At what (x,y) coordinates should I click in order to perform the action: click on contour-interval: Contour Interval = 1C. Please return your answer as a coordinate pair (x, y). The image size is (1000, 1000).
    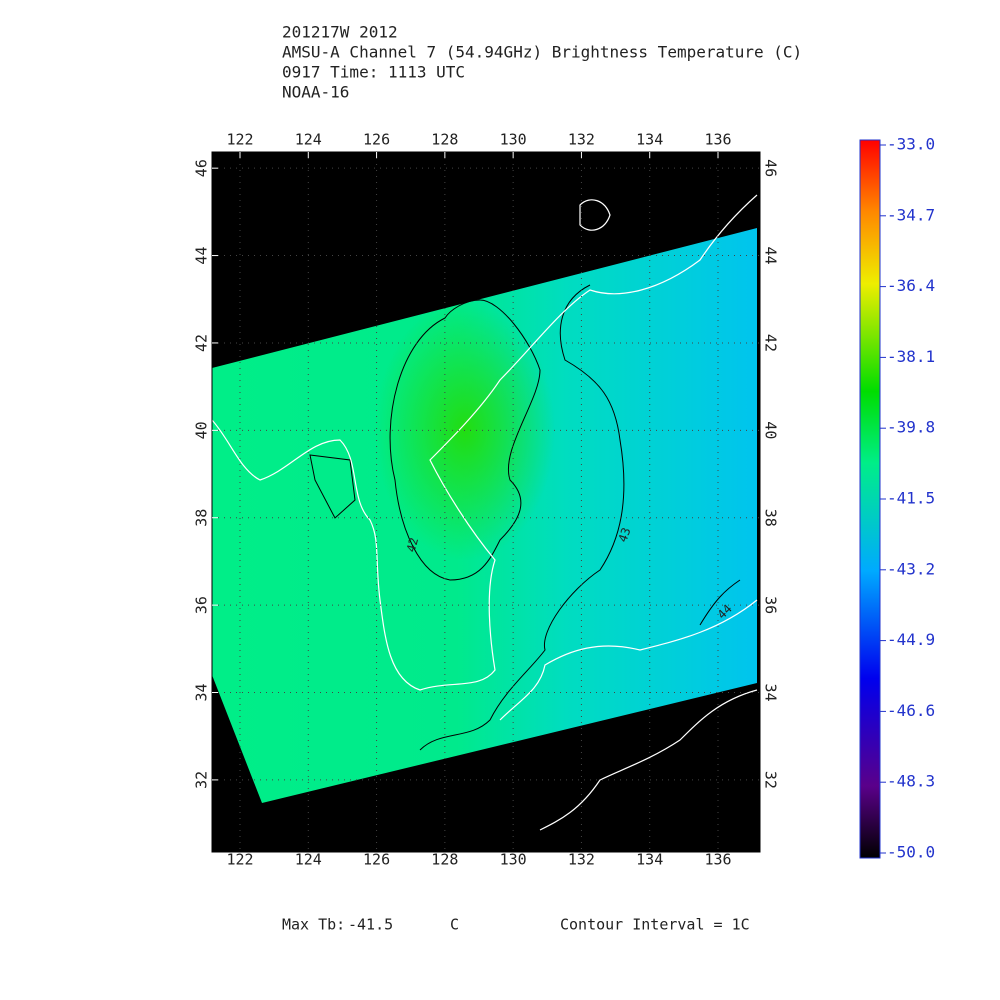
    Looking at the image, I should click on (655, 925).